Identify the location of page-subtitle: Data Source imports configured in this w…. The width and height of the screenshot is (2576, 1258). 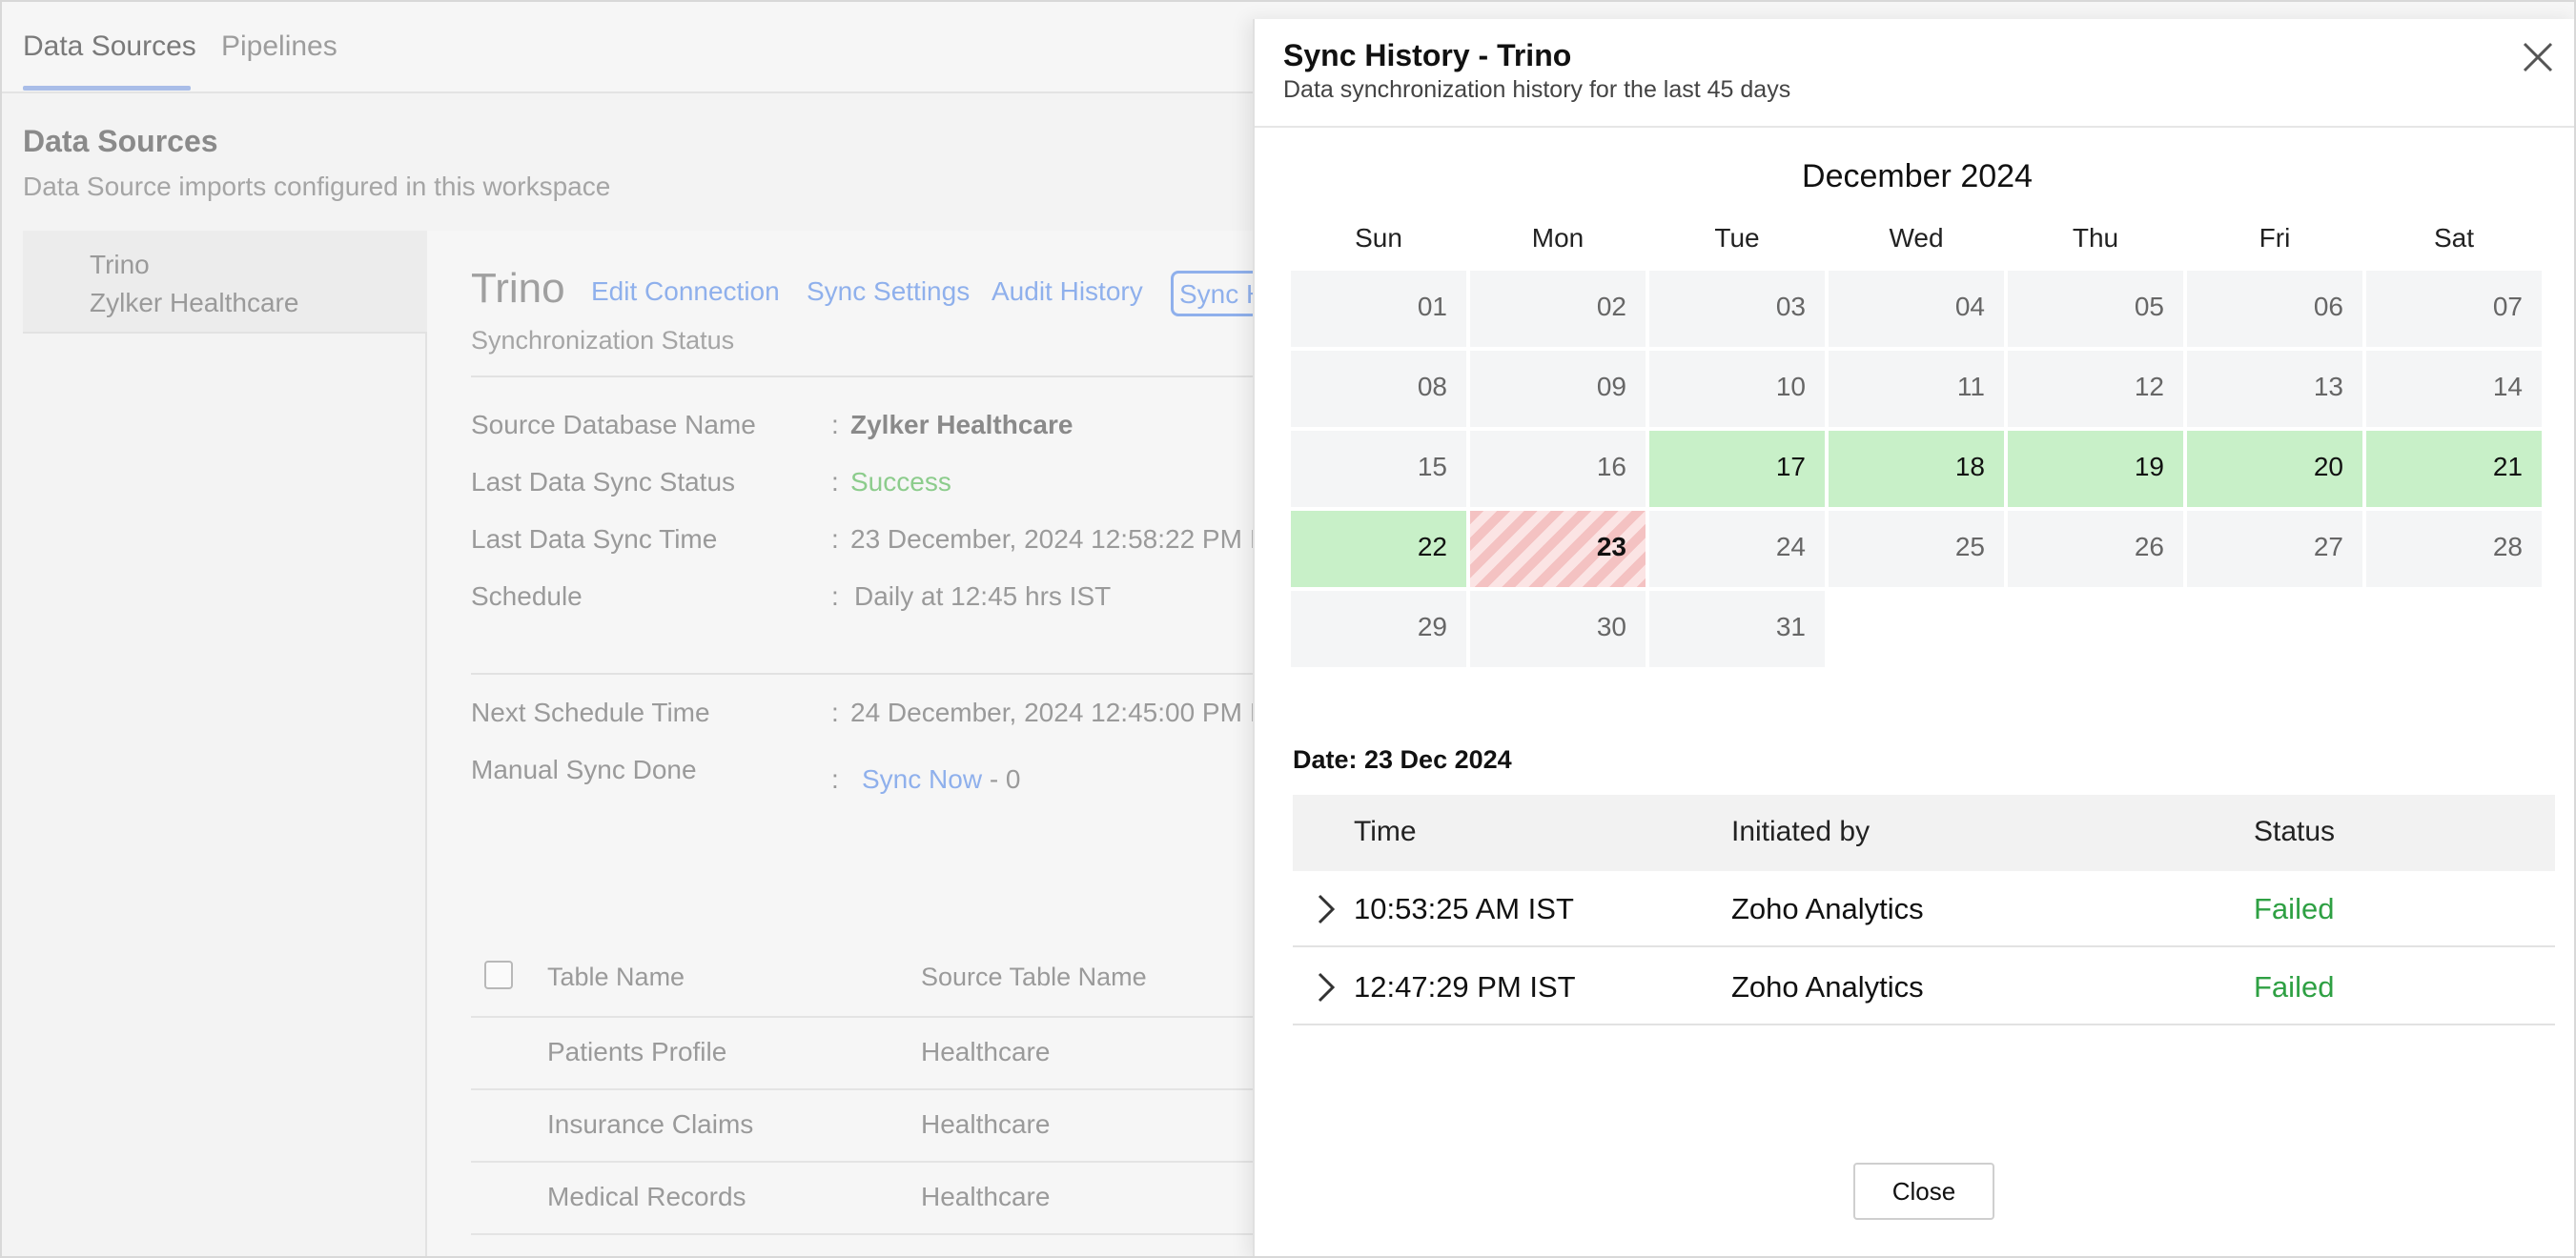
(317, 186).